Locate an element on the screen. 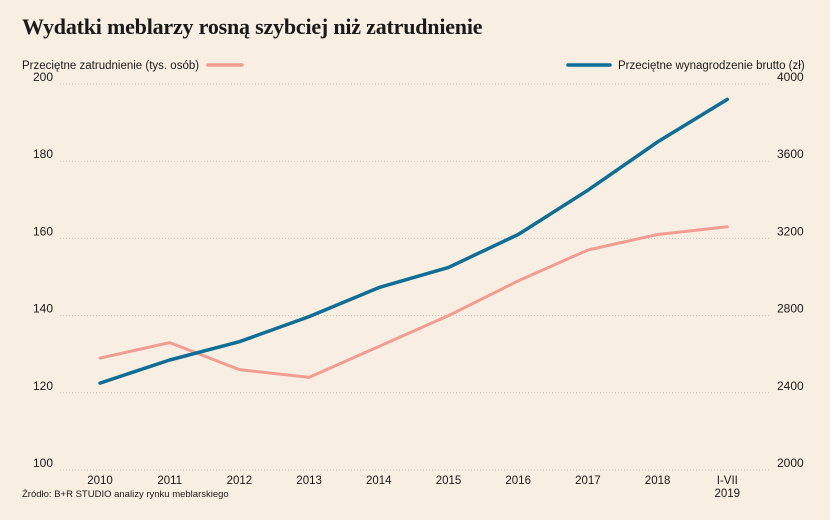 Image resolution: width=830 pixels, height=520 pixels. left-tick-label: 200 is located at coordinates (43, 77).